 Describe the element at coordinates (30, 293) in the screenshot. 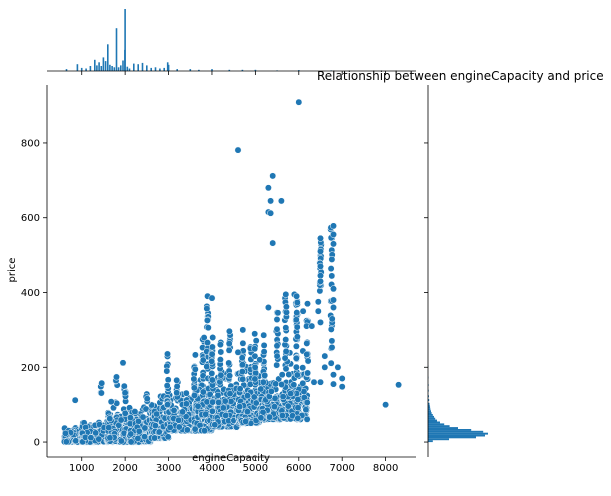

I see `y-tick-label: 400` at that location.